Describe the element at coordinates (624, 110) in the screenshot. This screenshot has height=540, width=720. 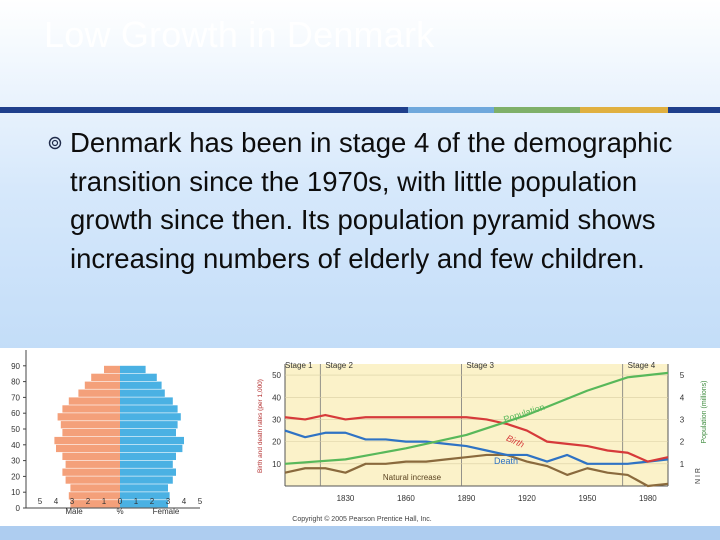
I see `accent-bar-gold` at that location.